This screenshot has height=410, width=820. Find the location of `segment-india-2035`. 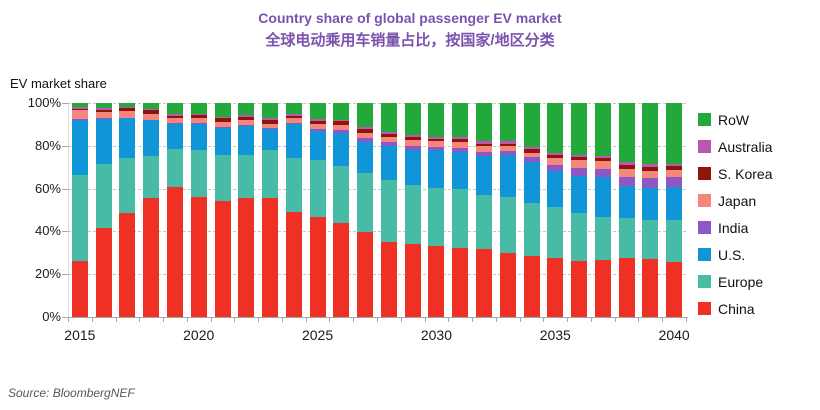

segment-india-2035 is located at coordinates (555, 167).